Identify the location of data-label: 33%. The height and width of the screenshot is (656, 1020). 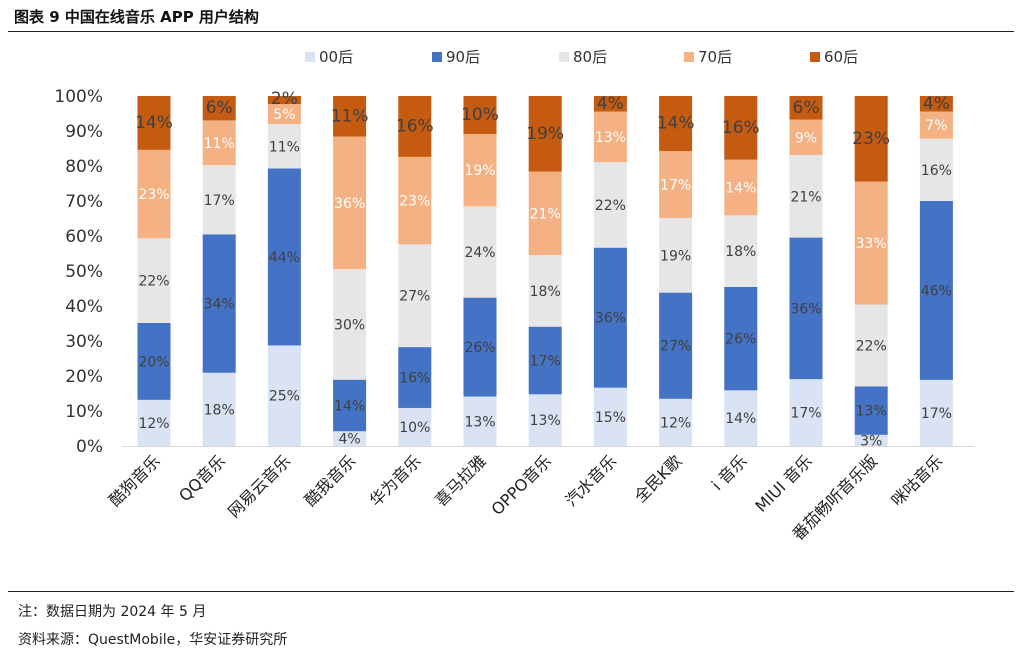
(871, 244).